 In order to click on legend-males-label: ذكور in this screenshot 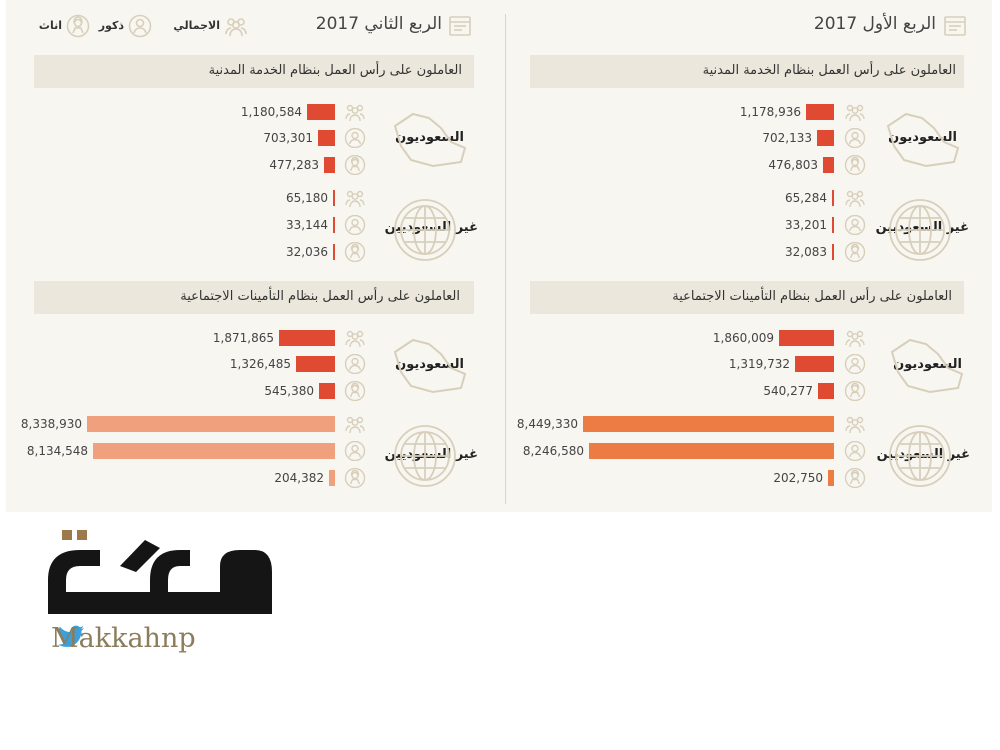, I will do `click(111, 25)`.